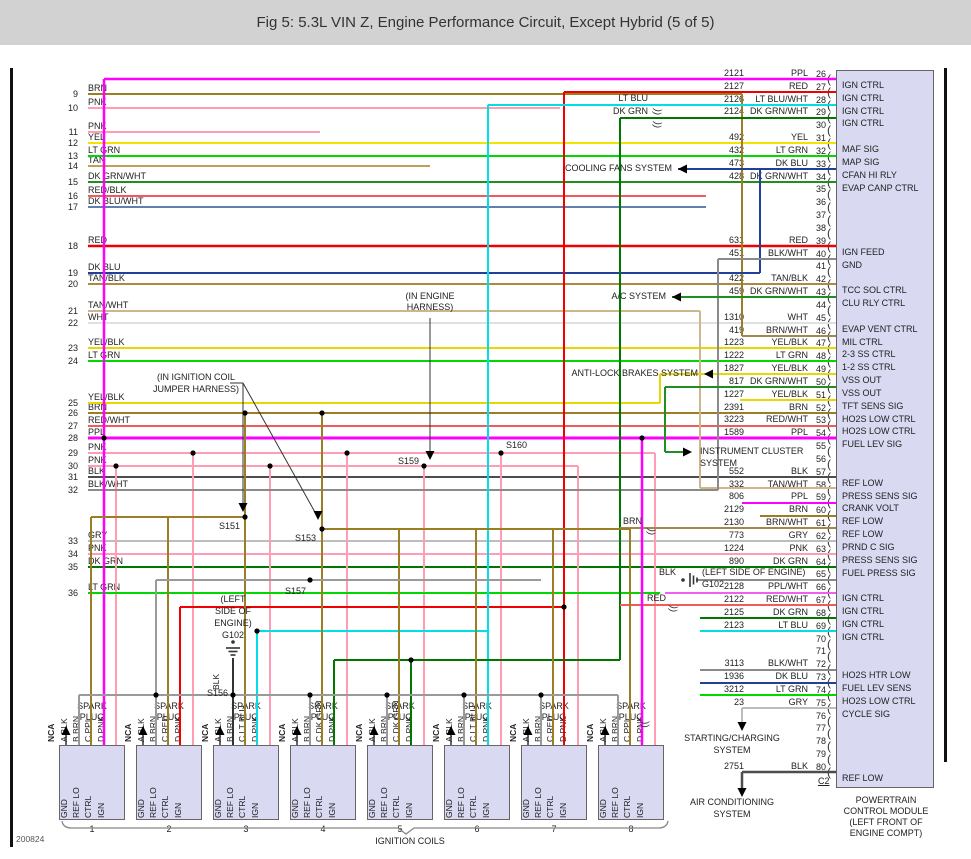 This screenshot has width=971, height=859. Describe the element at coordinates (820, 677) in the screenshot. I see `pin-number: 73` at that location.